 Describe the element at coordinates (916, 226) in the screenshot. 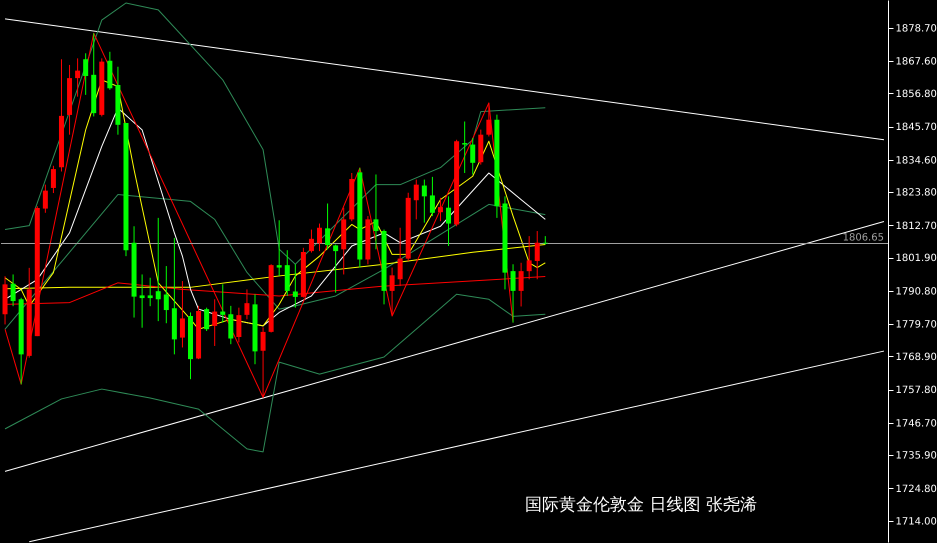

I see `y-tick-label: 1812.70` at that location.